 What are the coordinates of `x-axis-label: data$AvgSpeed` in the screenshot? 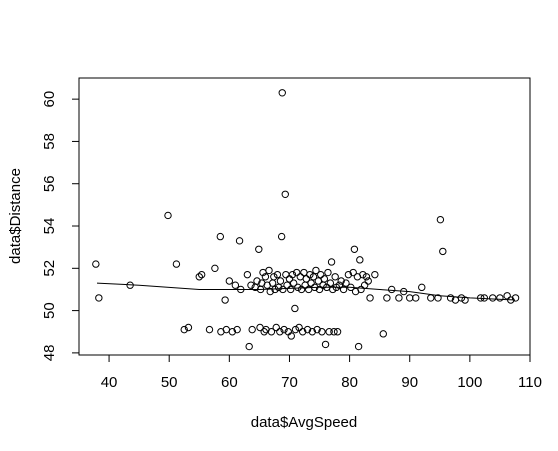 It's located at (304, 422).